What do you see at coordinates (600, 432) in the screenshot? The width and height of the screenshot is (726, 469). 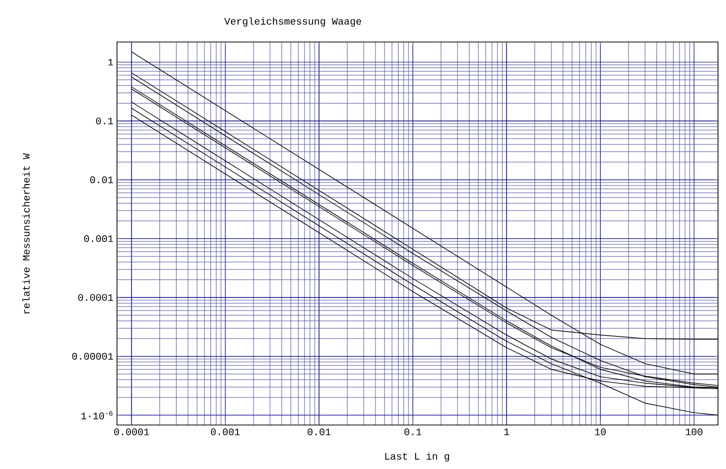 I see `x-tick-label: 10` at bounding box center [600, 432].